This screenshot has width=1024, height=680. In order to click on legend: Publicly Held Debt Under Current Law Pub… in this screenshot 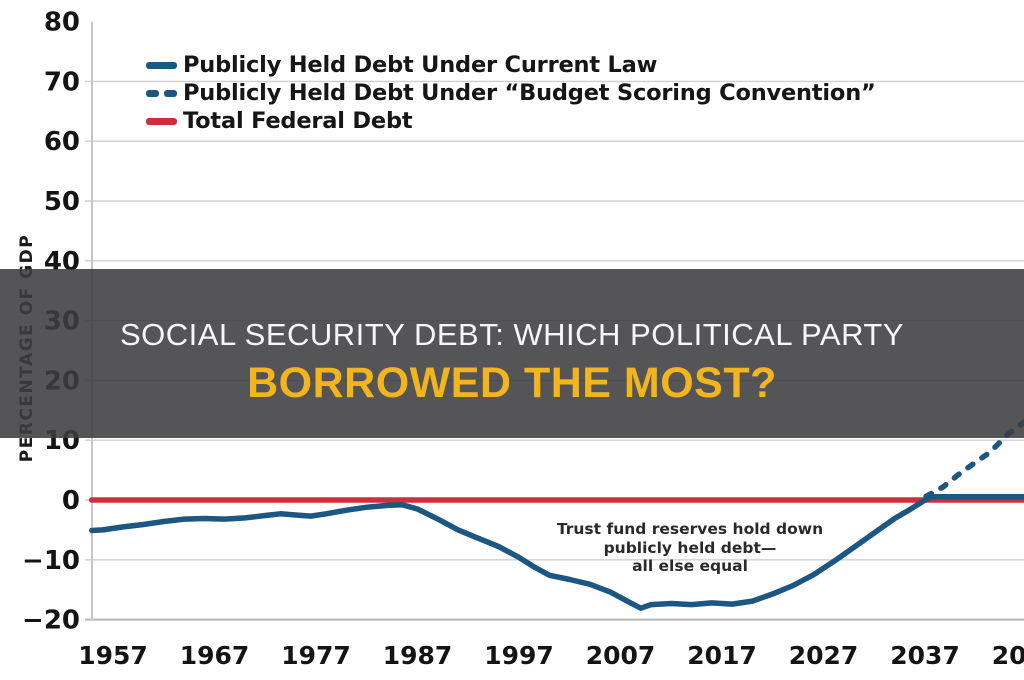, I will do `click(511, 93)`.